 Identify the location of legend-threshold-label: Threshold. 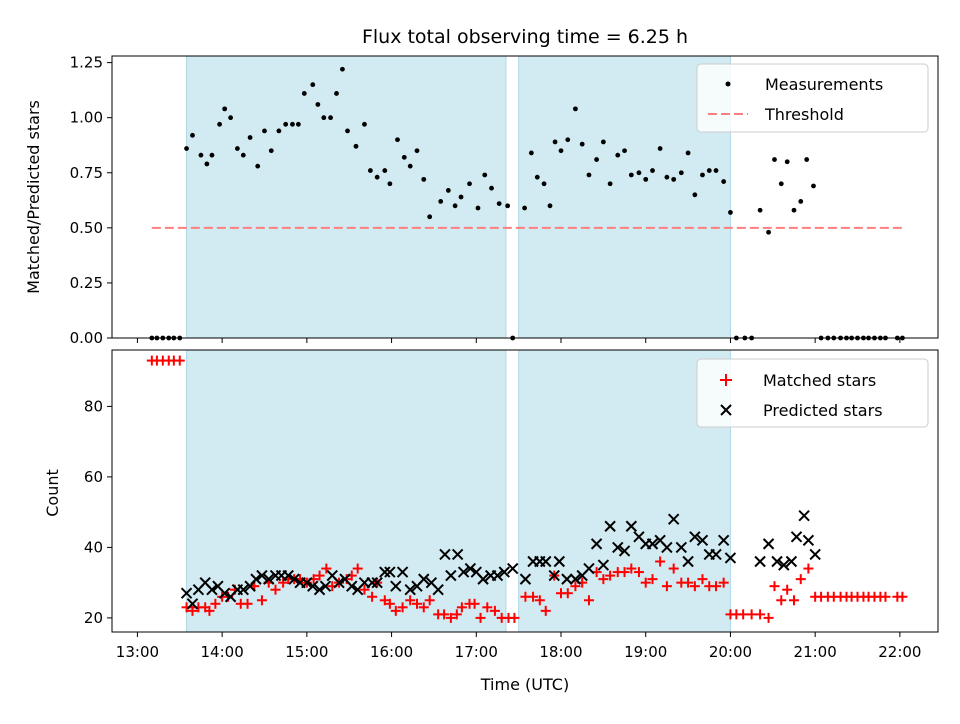
(804, 114).